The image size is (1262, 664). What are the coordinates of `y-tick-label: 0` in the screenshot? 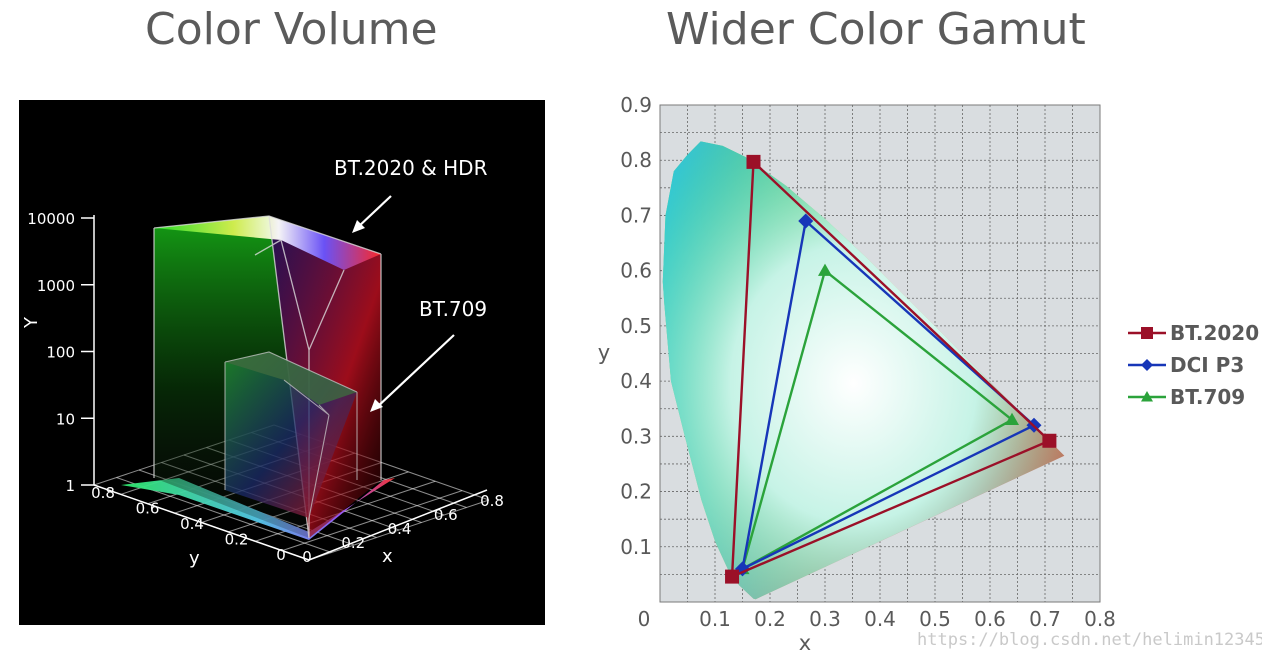 It's located at (281, 555).